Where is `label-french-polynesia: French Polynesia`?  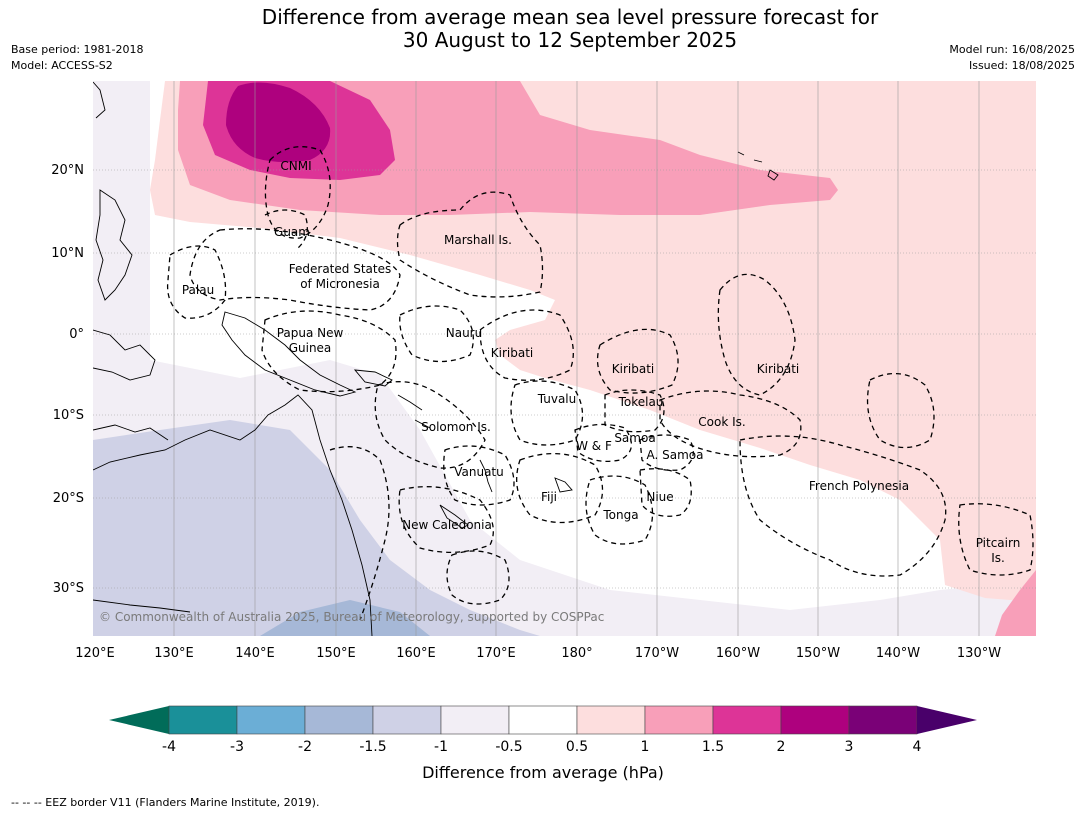
label-french-polynesia: French Polynesia is located at coordinates (859, 486).